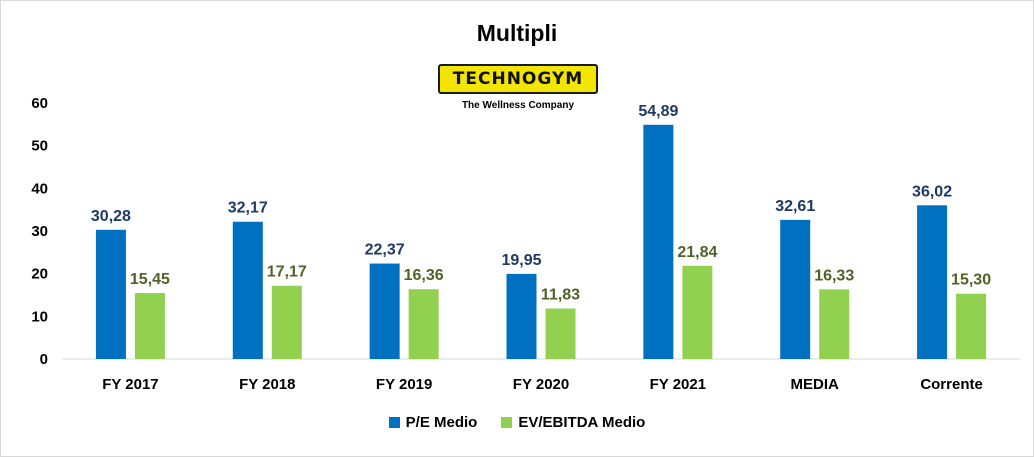  Describe the element at coordinates (248, 208) in the screenshot. I see `data-label: 32,17` at that location.